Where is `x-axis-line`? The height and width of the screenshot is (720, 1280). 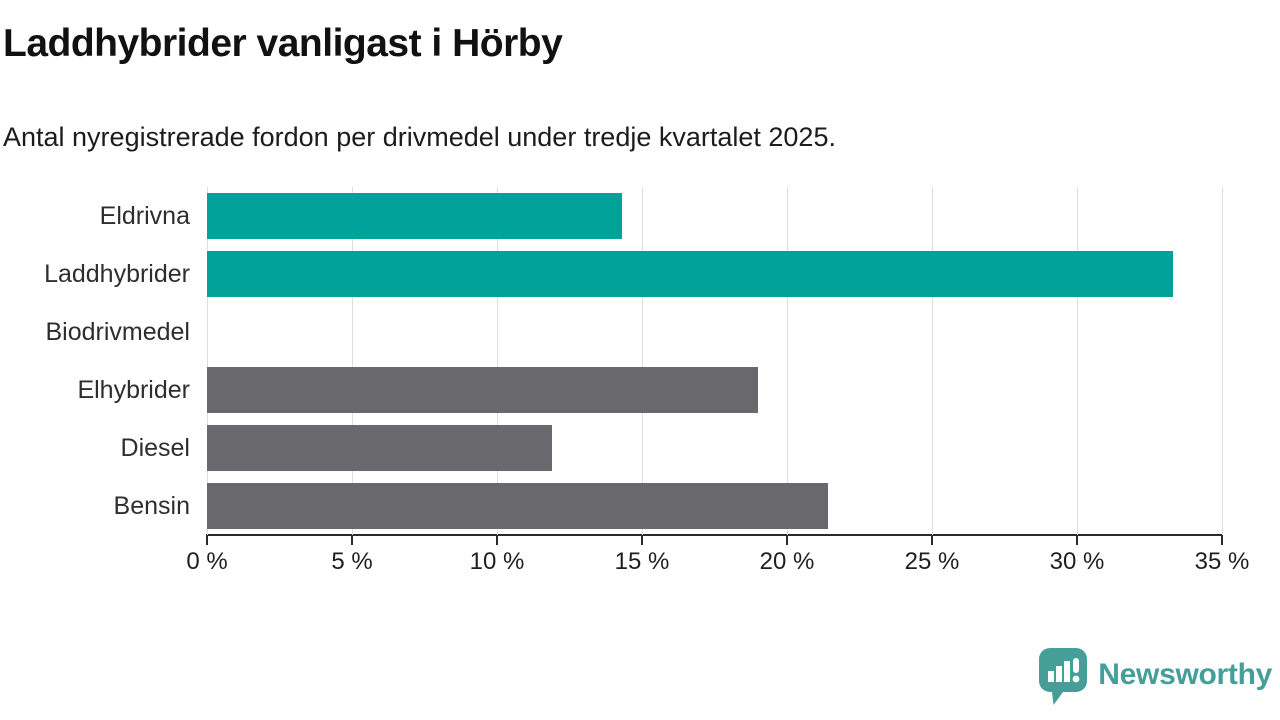
x-axis-line is located at coordinates (714, 535).